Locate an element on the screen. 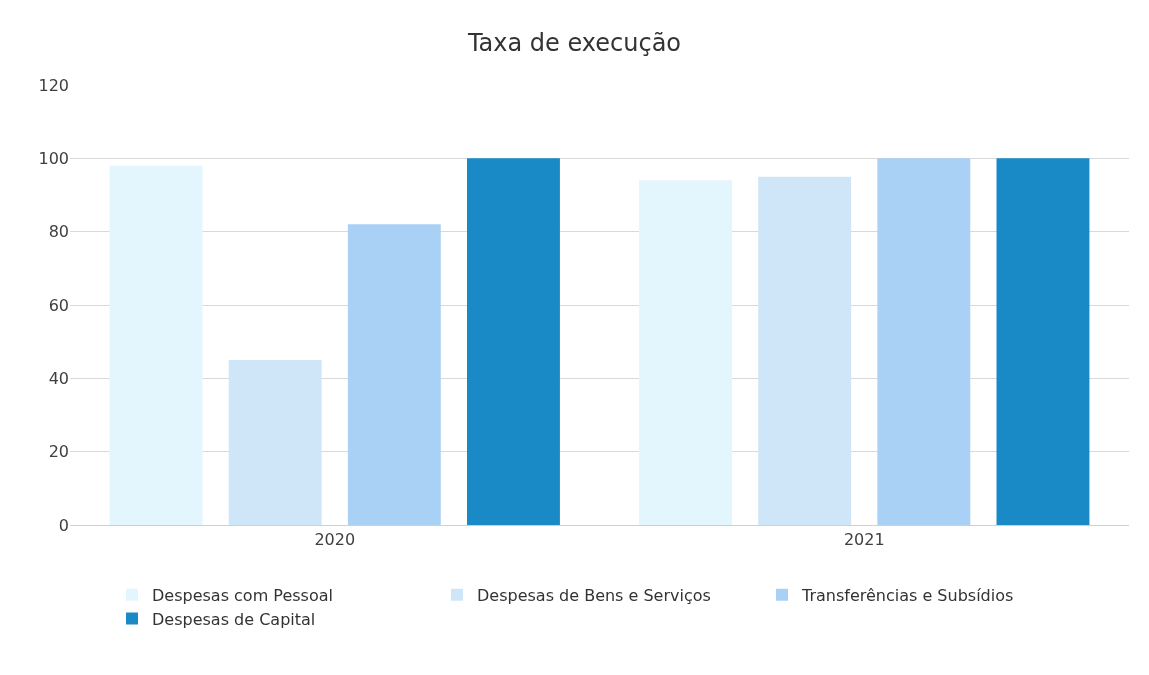 This screenshot has height=675, width=1149. y-tick-label: 0 is located at coordinates (63, 525).